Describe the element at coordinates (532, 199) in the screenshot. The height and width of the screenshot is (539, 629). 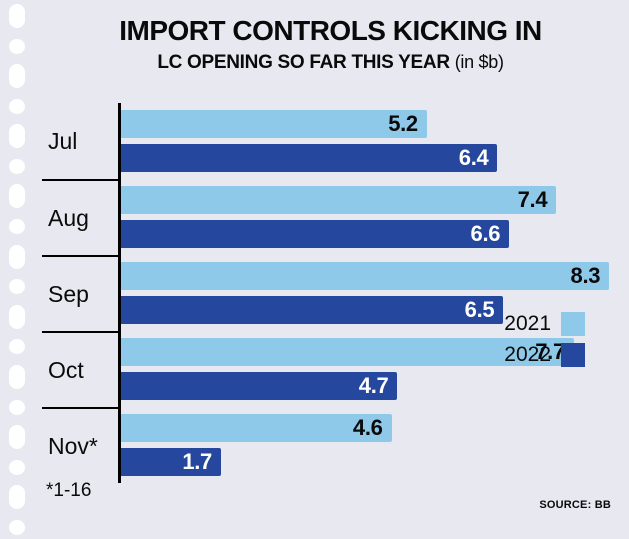
I see `bar-value: 7.4` at that location.